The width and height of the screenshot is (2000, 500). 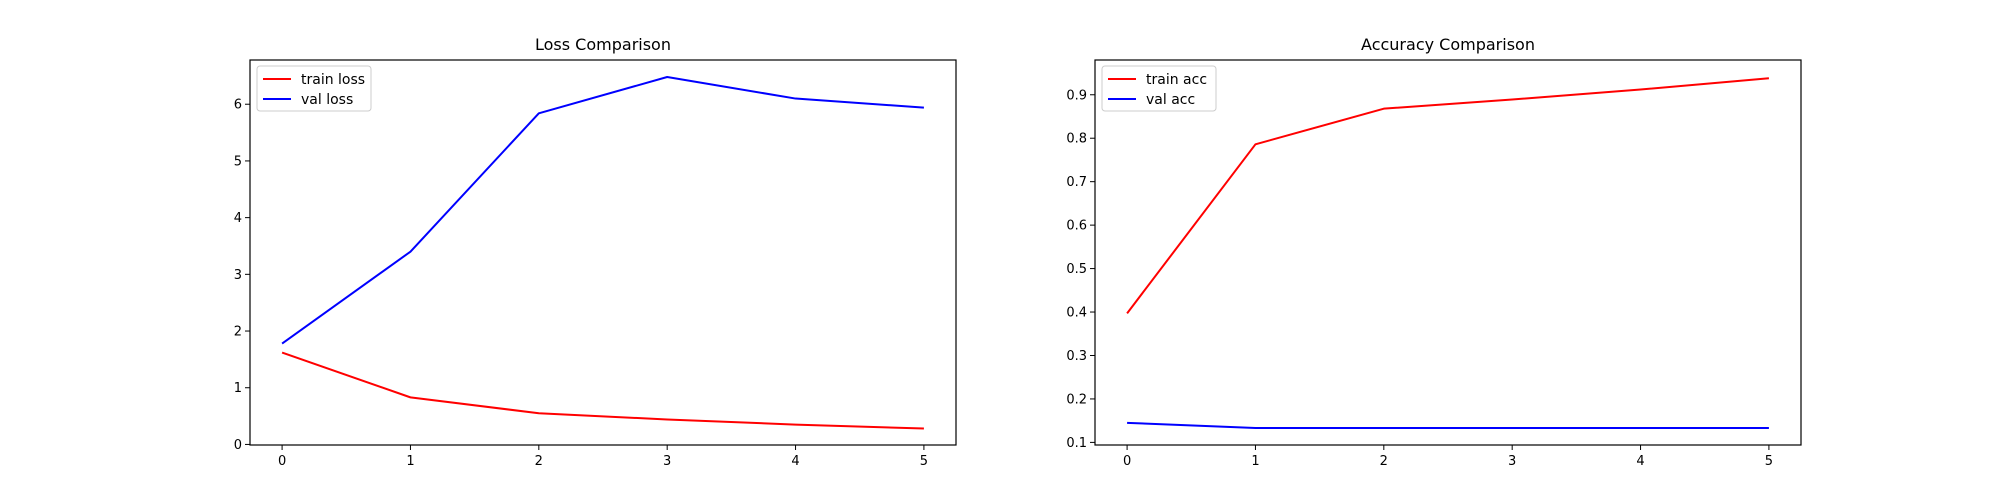 What do you see at coordinates (1076, 139) in the screenshot?
I see `y-tick-label: 0.8` at bounding box center [1076, 139].